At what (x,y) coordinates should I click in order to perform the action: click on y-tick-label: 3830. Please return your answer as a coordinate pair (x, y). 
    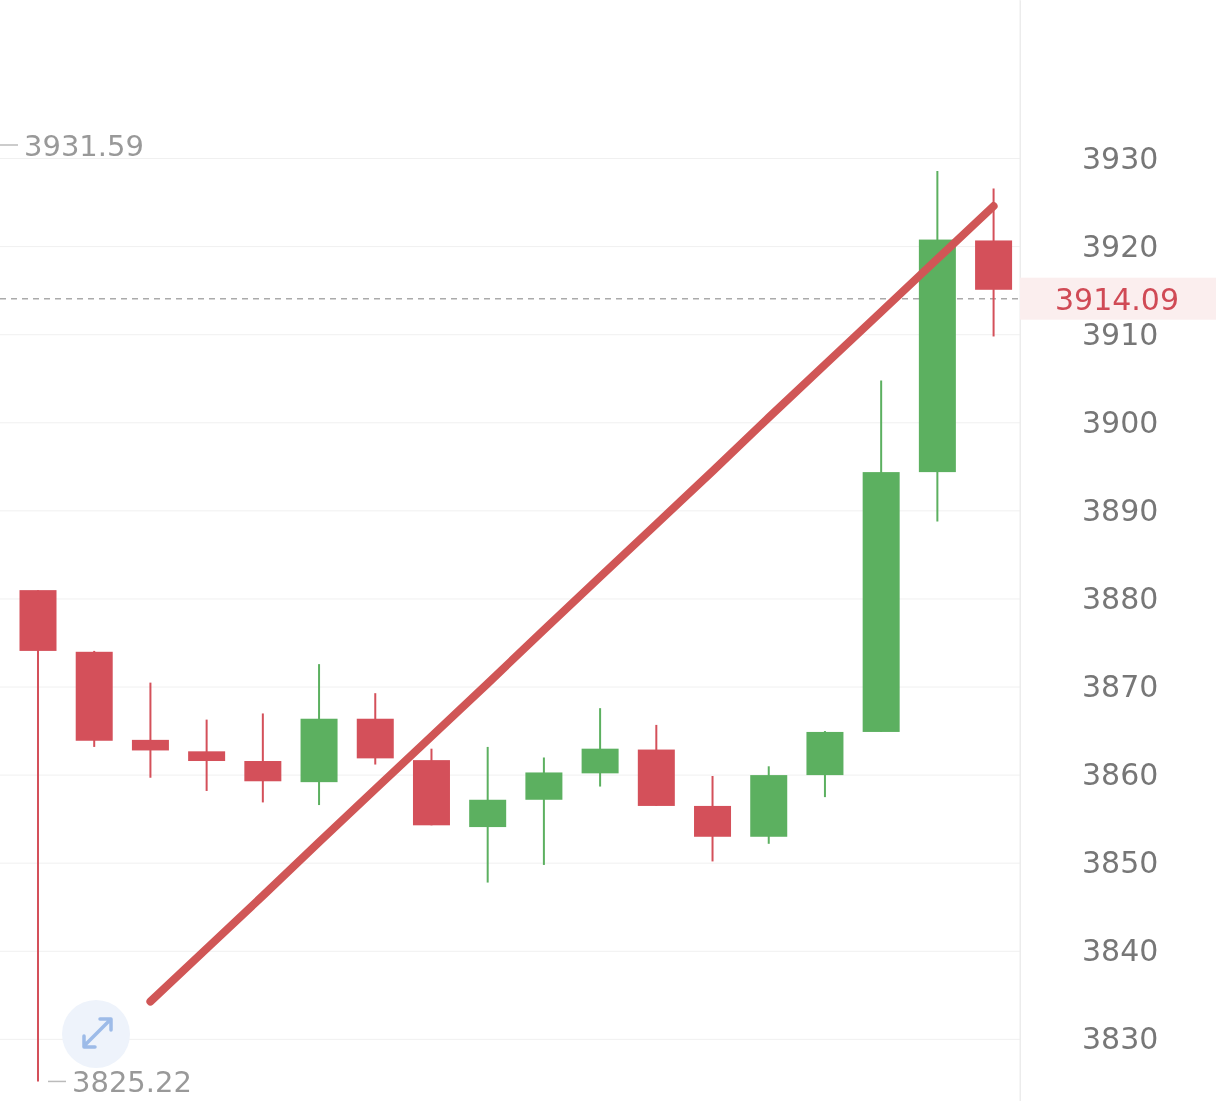
    Looking at the image, I should click on (1120, 1039).